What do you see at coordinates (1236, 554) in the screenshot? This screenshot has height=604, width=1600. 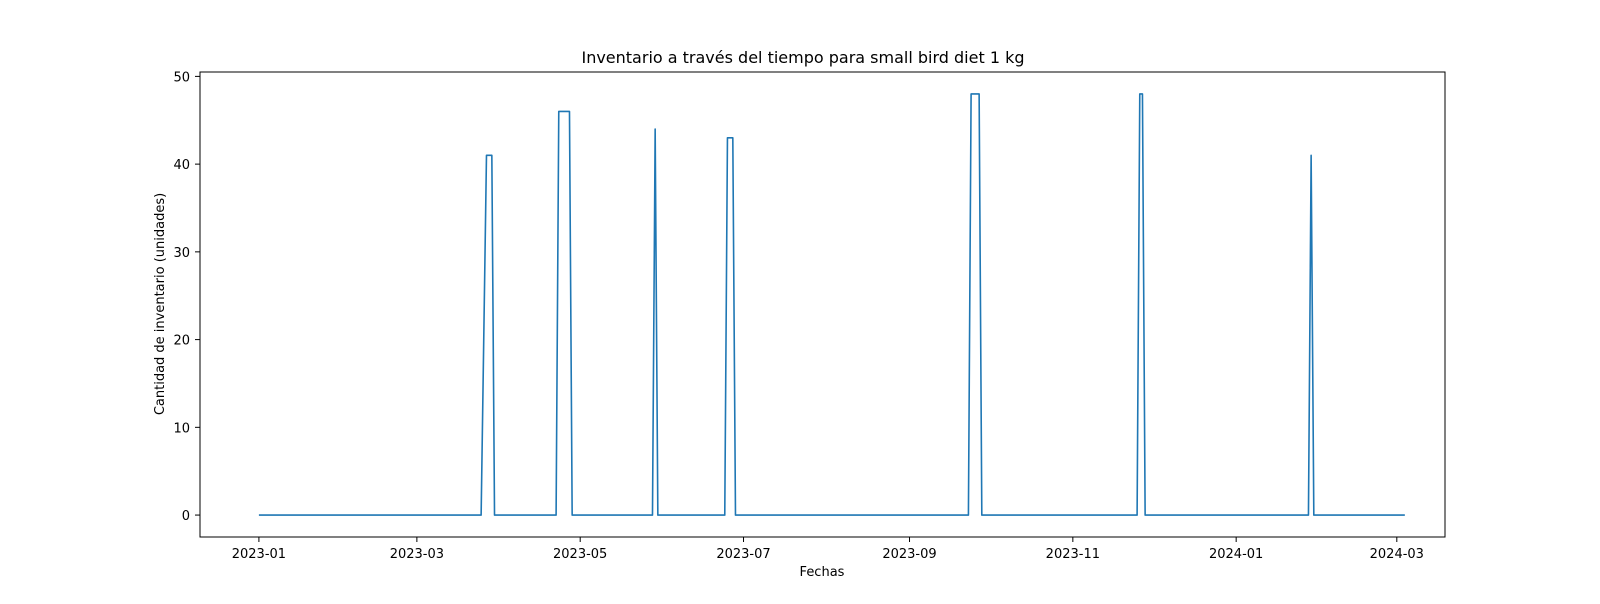 I see `x-tick-label-6: 2024-01` at bounding box center [1236, 554].